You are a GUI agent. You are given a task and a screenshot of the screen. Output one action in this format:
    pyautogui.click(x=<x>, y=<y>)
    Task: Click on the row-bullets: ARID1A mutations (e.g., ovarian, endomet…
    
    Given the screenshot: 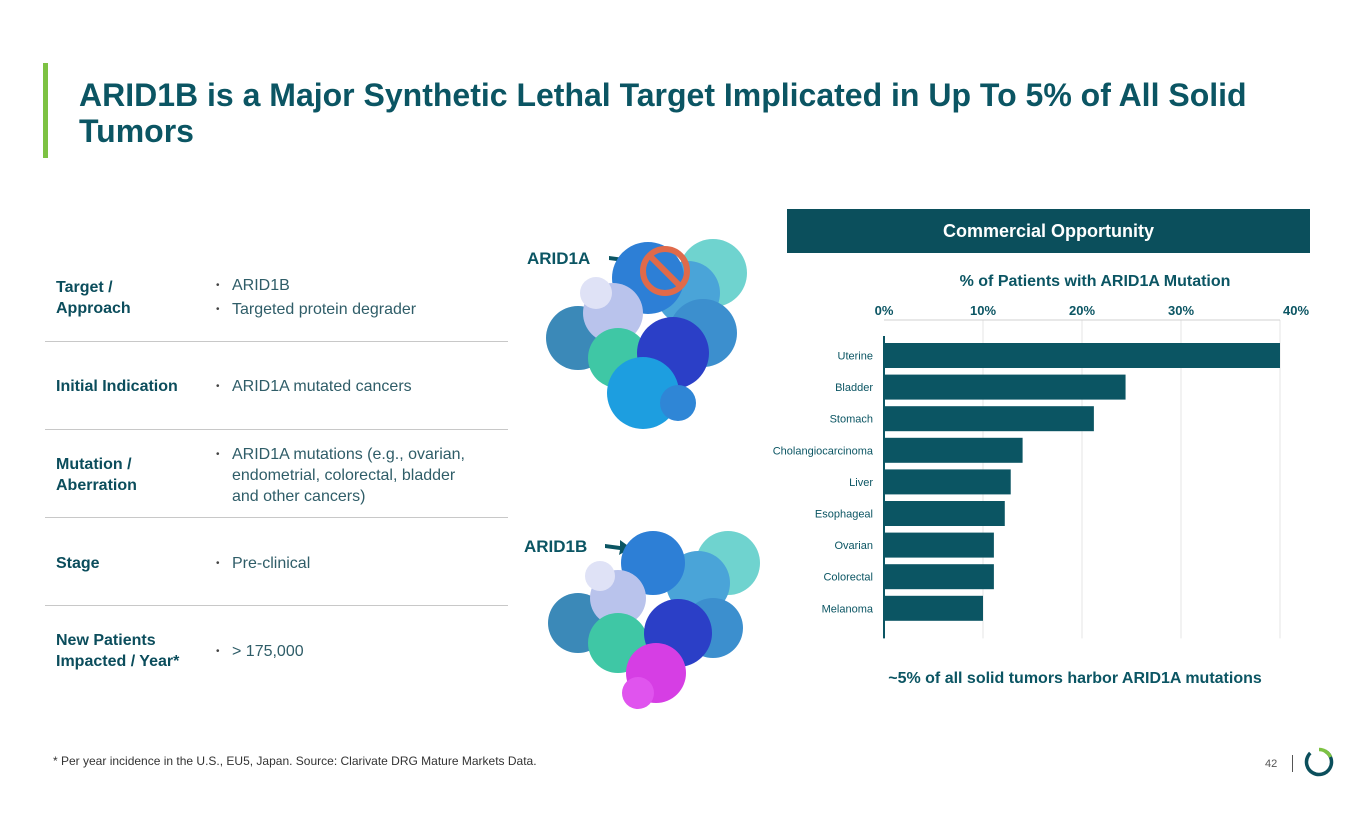 What is the action you would take?
    pyautogui.click(x=351, y=477)
    